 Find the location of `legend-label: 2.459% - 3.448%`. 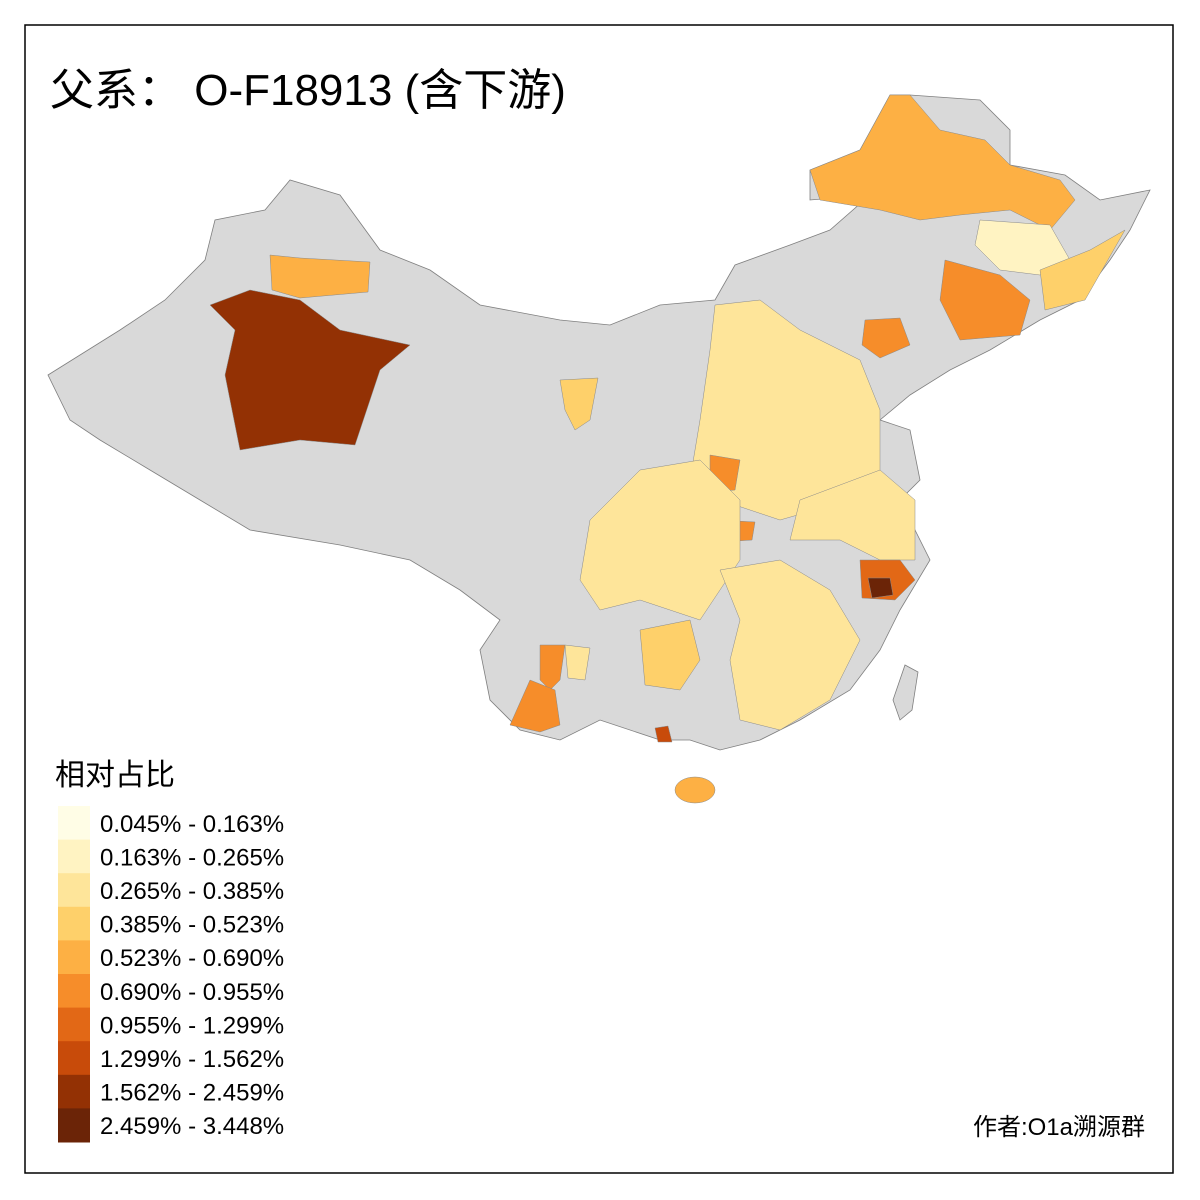

legend-label: 2.459% - 3.448% is located at coordinates (192, 1126).